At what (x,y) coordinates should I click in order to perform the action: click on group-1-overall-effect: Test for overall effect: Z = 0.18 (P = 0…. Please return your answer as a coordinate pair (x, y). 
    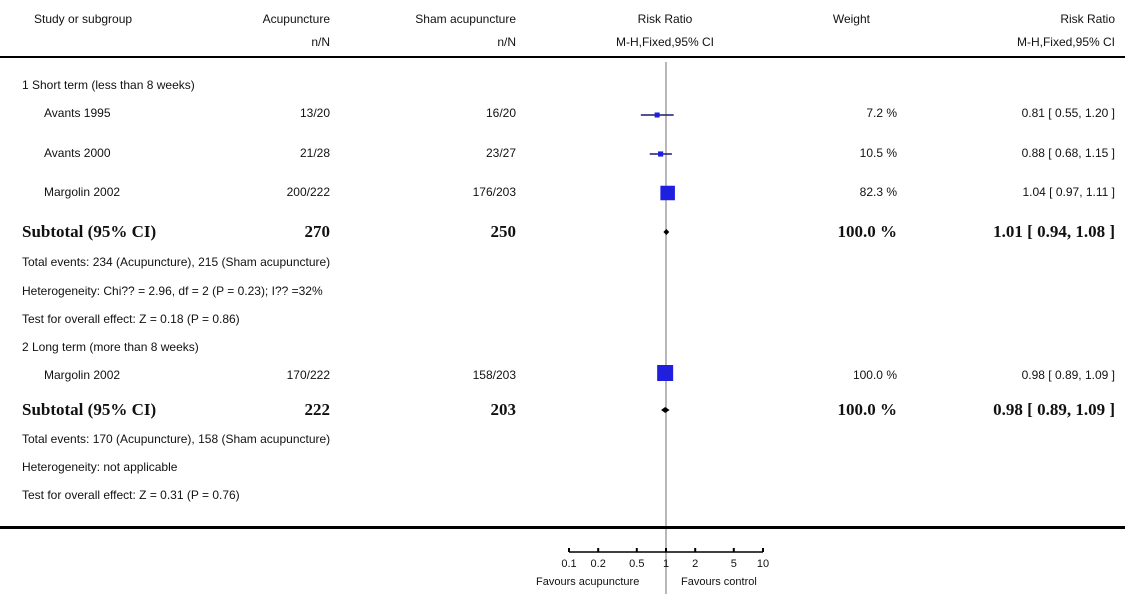
    Looking at the image, I should click on (131, 319).